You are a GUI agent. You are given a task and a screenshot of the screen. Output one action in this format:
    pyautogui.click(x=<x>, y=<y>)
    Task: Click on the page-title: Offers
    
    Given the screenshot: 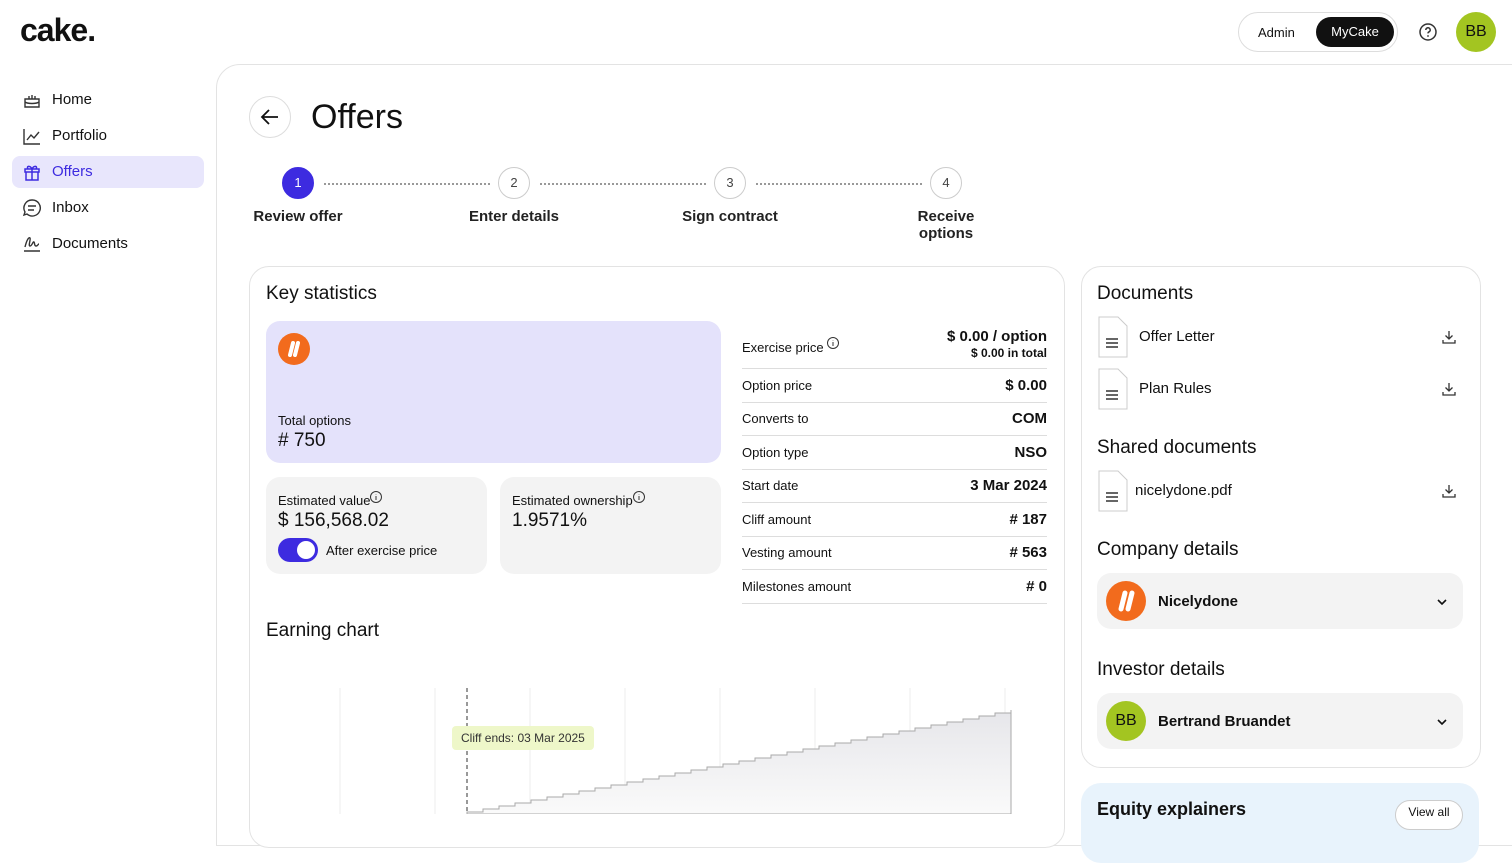 What is the action you would take?
    pyautogui.click(x=357, y=117)
    